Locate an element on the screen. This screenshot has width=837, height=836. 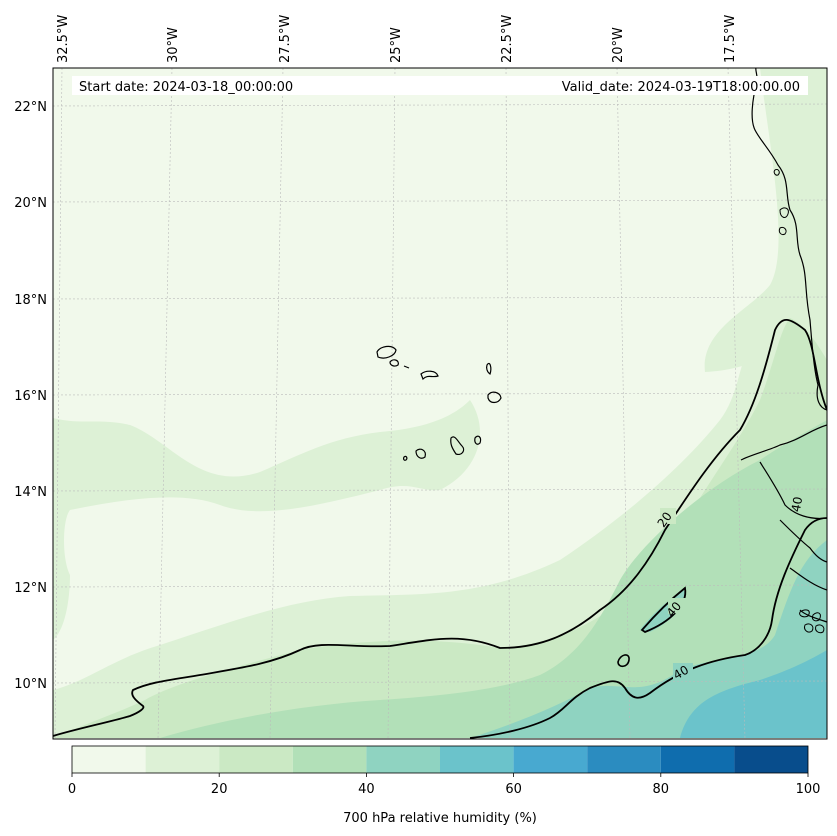
bissagos-islands is located at coordinates (812, 621).